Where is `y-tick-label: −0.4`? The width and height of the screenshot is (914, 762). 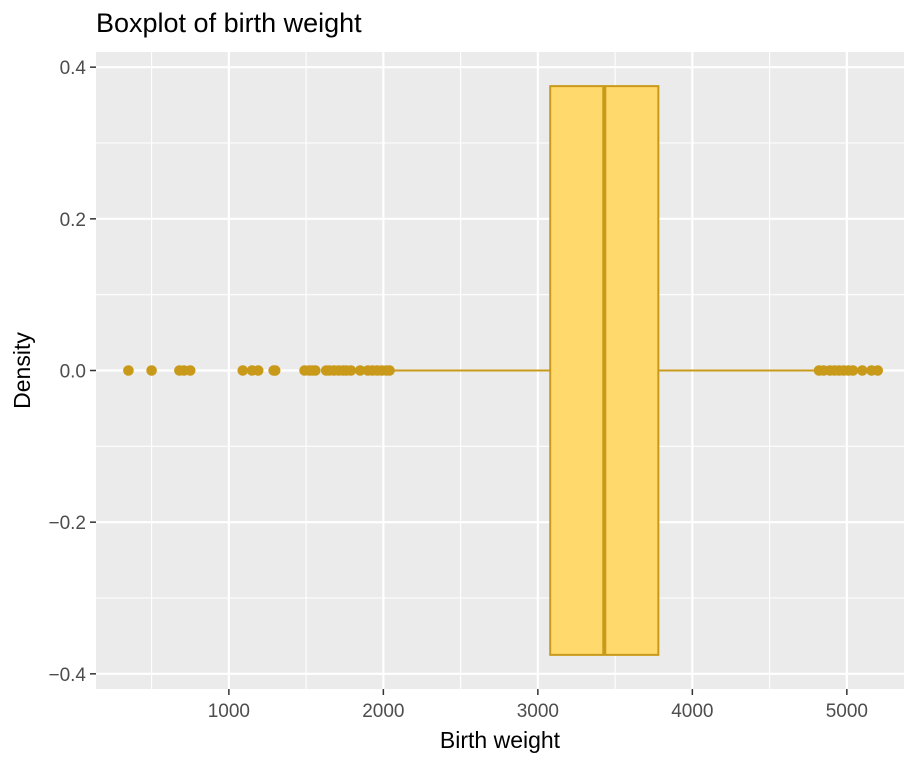
y-tick-label: −0.4 is located at coordinates (67, 675).